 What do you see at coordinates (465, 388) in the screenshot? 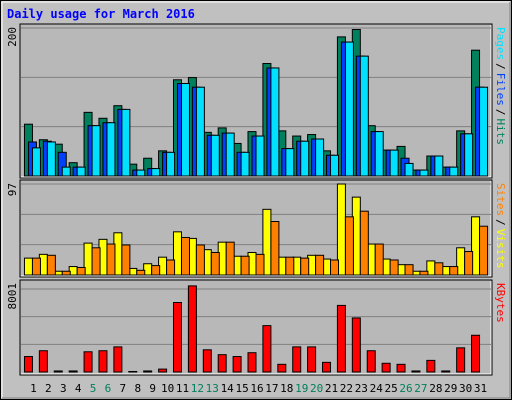
I see `x-tick-label: 30` at bounding box center [465, 388].